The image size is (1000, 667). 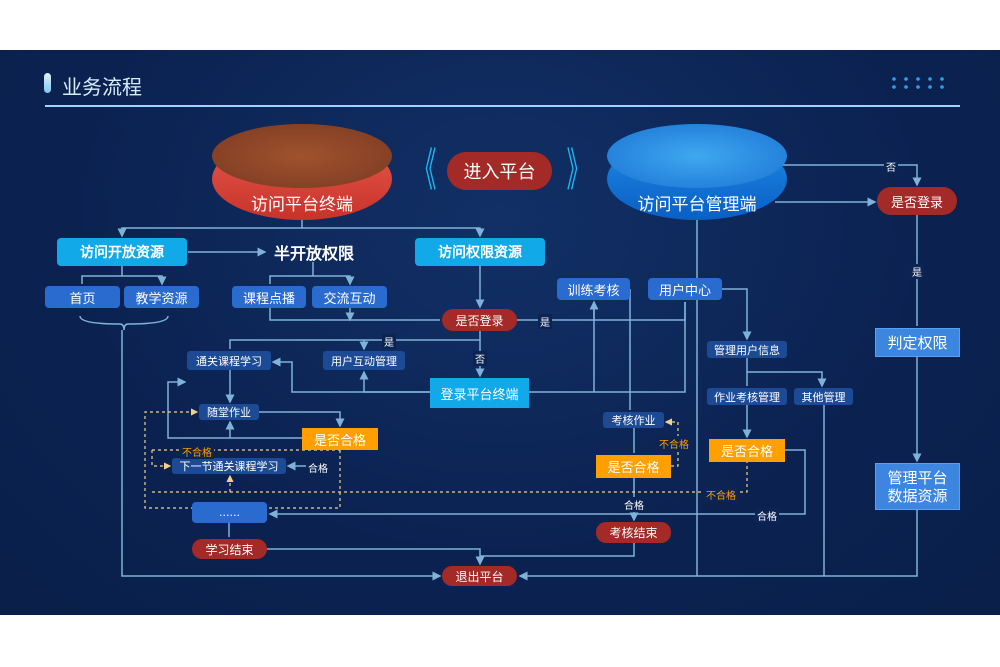 I want to click on enter-platform-button: 进入平台, so click(x=499, y=171).